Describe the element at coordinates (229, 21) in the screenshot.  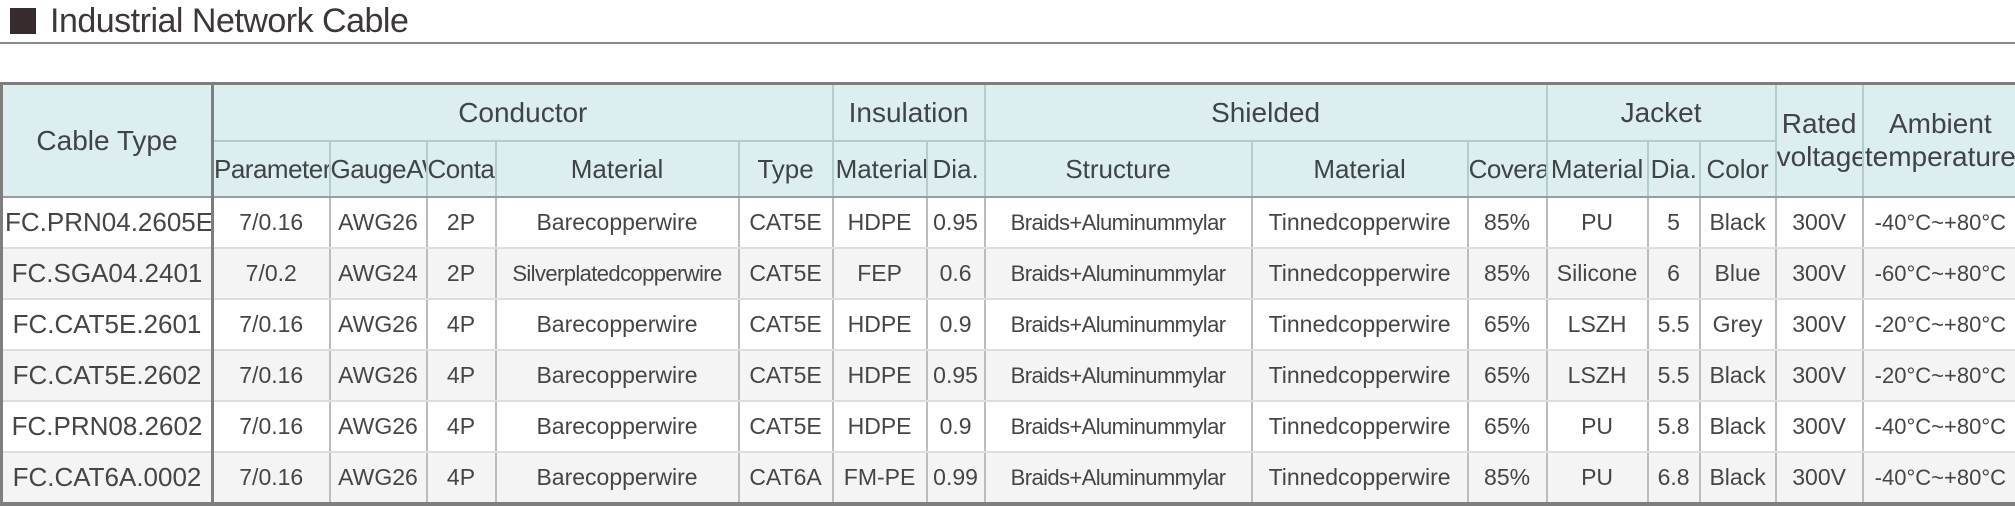
I see `page-title: Industrial Network Cable` at that location.